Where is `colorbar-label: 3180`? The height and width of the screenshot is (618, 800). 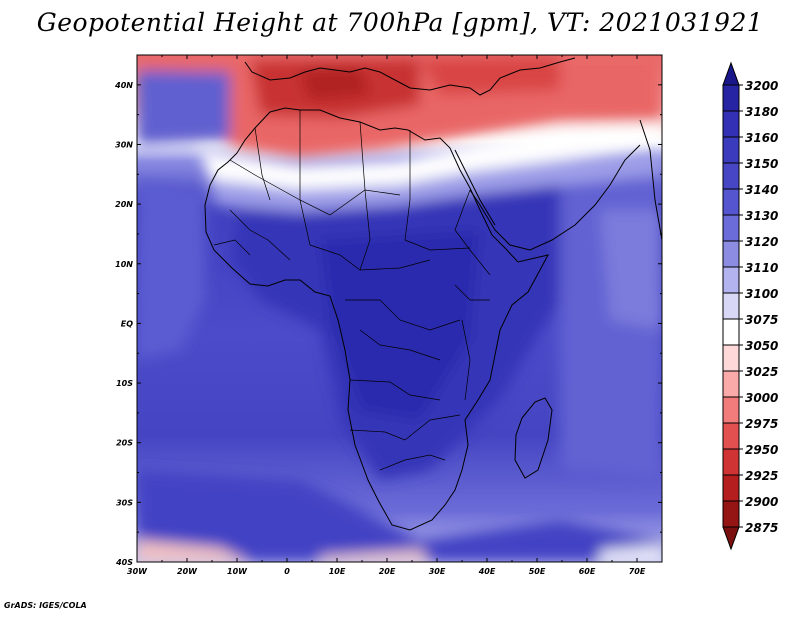 colorbar-label: 3180 is located at coordinates (761, 112).